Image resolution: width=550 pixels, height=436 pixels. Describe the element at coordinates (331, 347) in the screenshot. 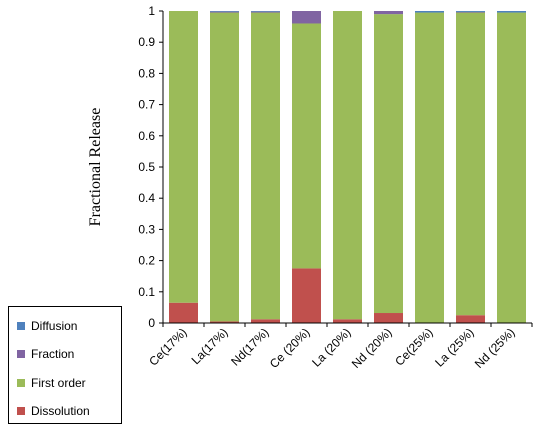

I see `x-tick-label-5: La (20%)` at that location.